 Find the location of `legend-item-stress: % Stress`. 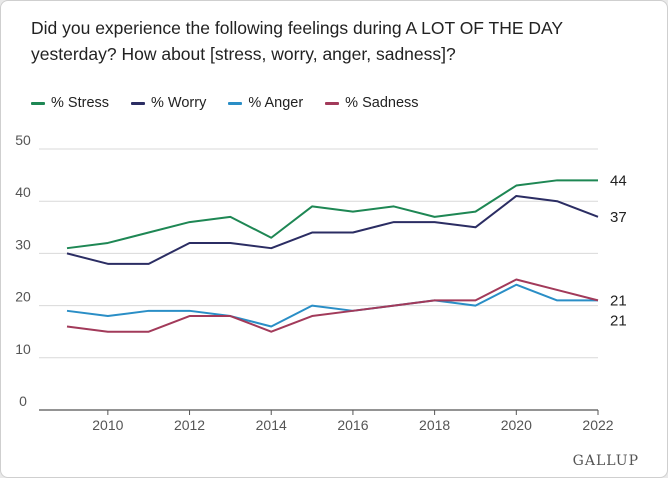

legend-item-stress: % Stress is located at coordinates (70, 103).